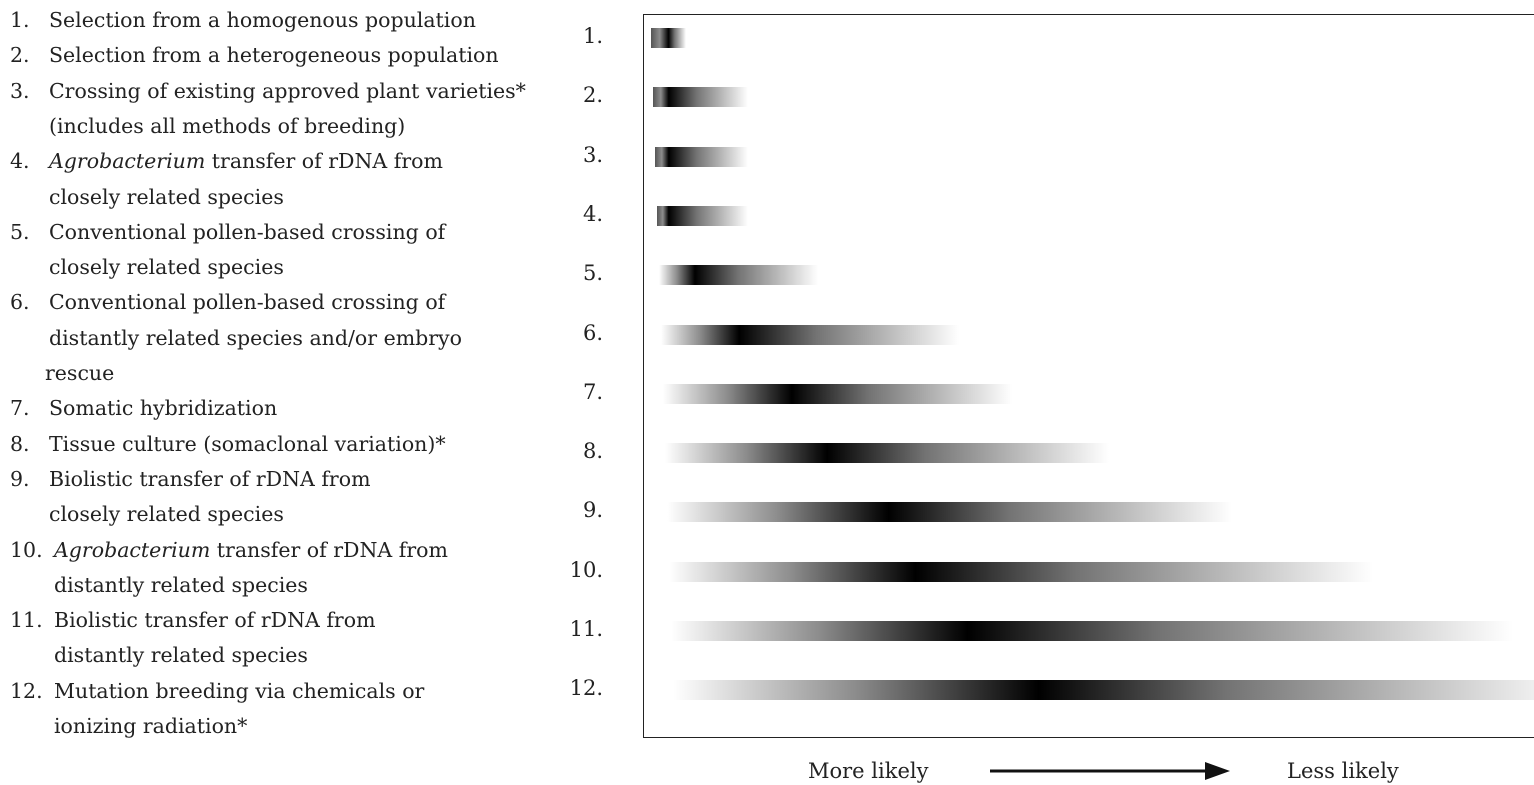 Image resolution: width=1534 pixels, height=785 pixels. Describe the element at coordinates (586, 688) in the screenshot. I see `row-label: 12.` at that location.